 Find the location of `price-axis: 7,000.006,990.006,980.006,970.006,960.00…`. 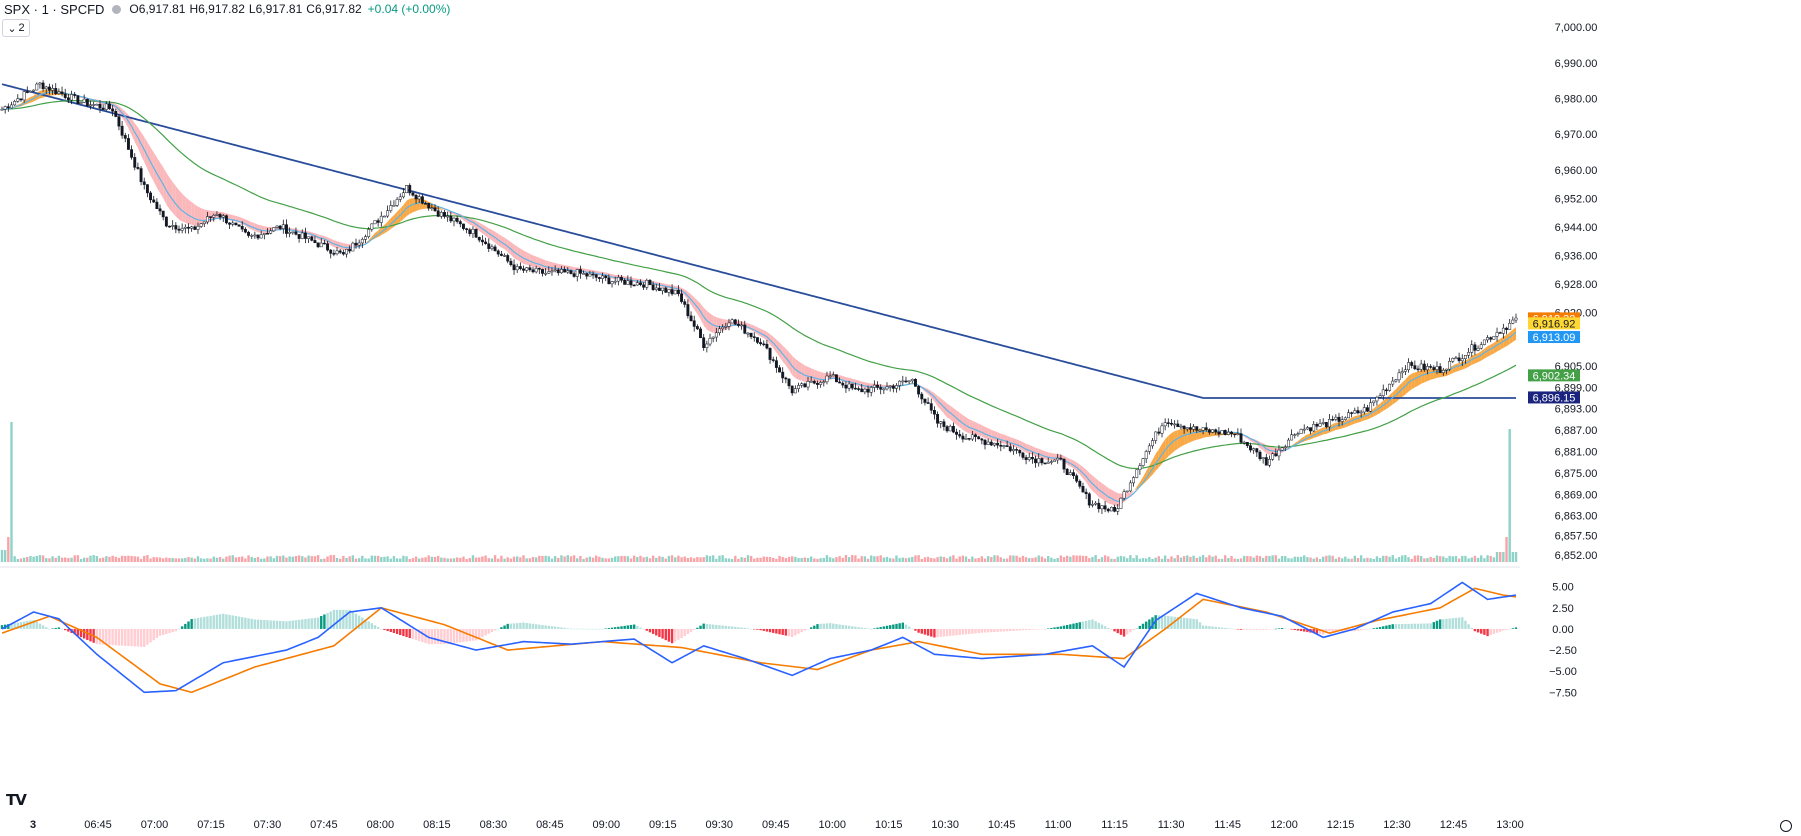

price-axis: 7,000.006,990.006,980.006,970.006,960.00… is located at coordinates (1562, 360).